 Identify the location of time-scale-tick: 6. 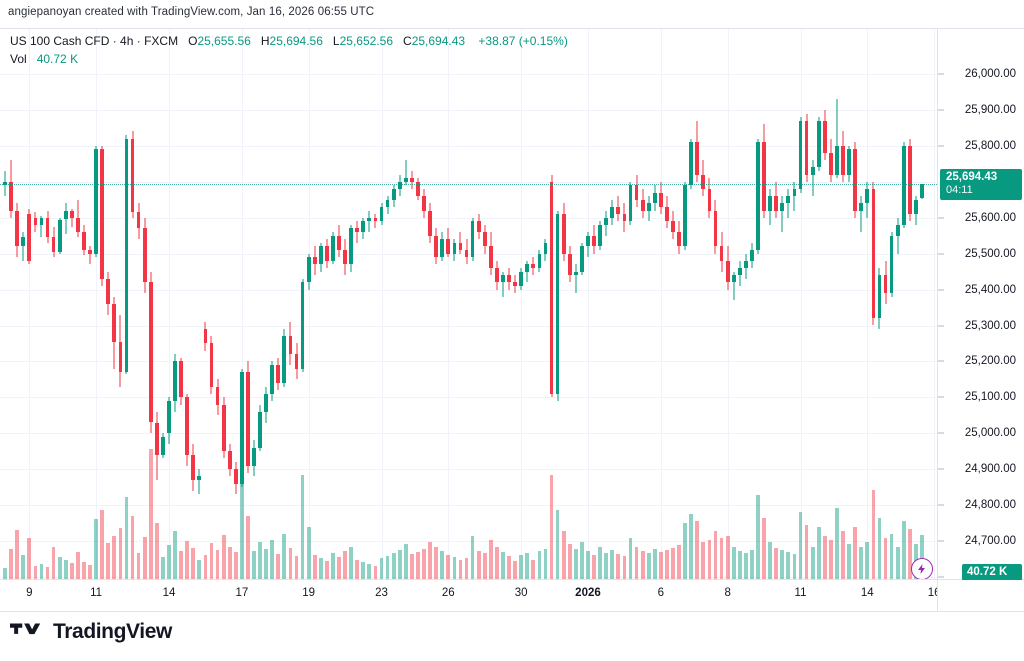
(661, 593).